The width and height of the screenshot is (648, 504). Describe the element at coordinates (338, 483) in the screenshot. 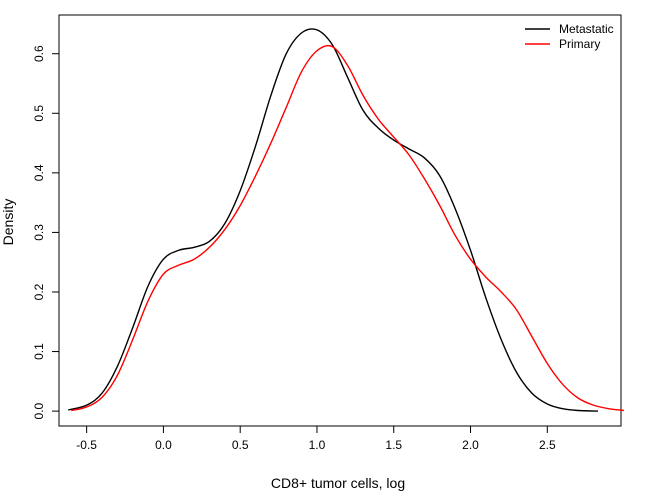

I see `x-axis-label: CD8+ tumor cells, log` at that location.